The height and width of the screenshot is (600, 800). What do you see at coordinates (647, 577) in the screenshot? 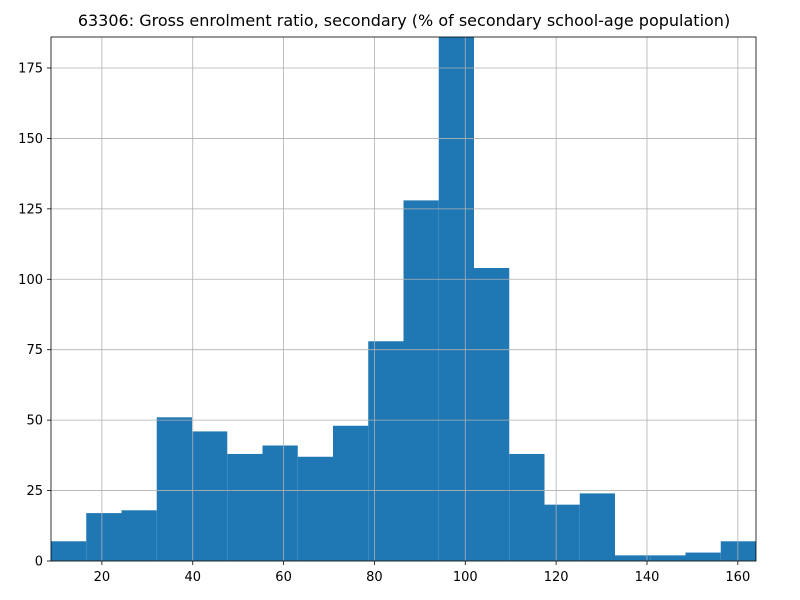
I see `x-tick-label: 140` at bounding box center [647, 577].